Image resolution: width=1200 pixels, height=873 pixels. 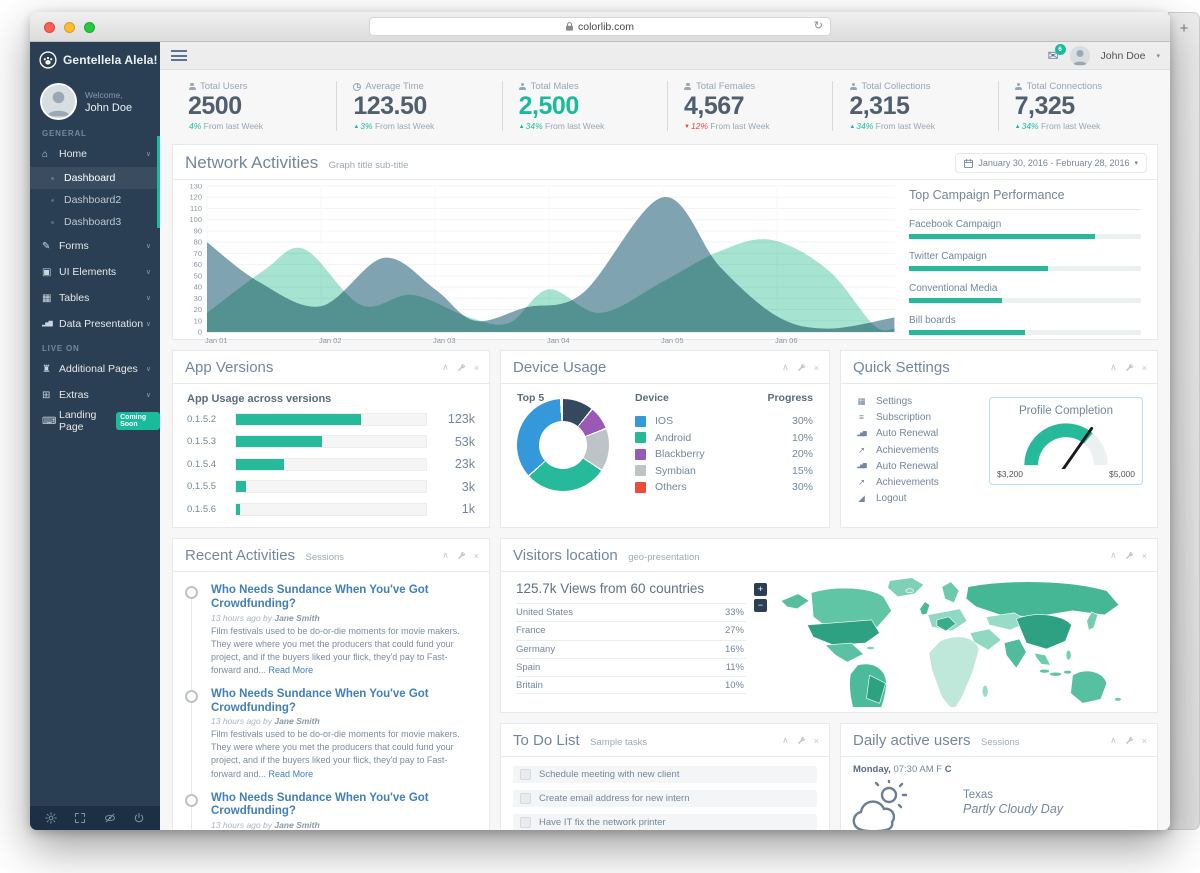 I want to click on sidebar-item-home: ⌂ Home ∨, so click(x=95, y=154).